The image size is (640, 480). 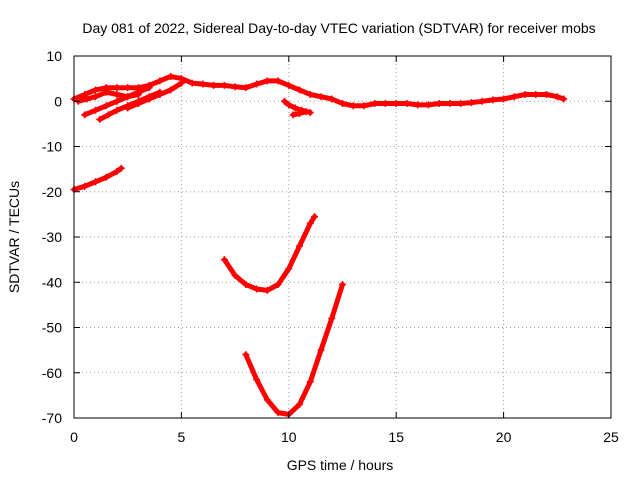 I want to click on x-tick-label: 25, so click(x=611, y=437).